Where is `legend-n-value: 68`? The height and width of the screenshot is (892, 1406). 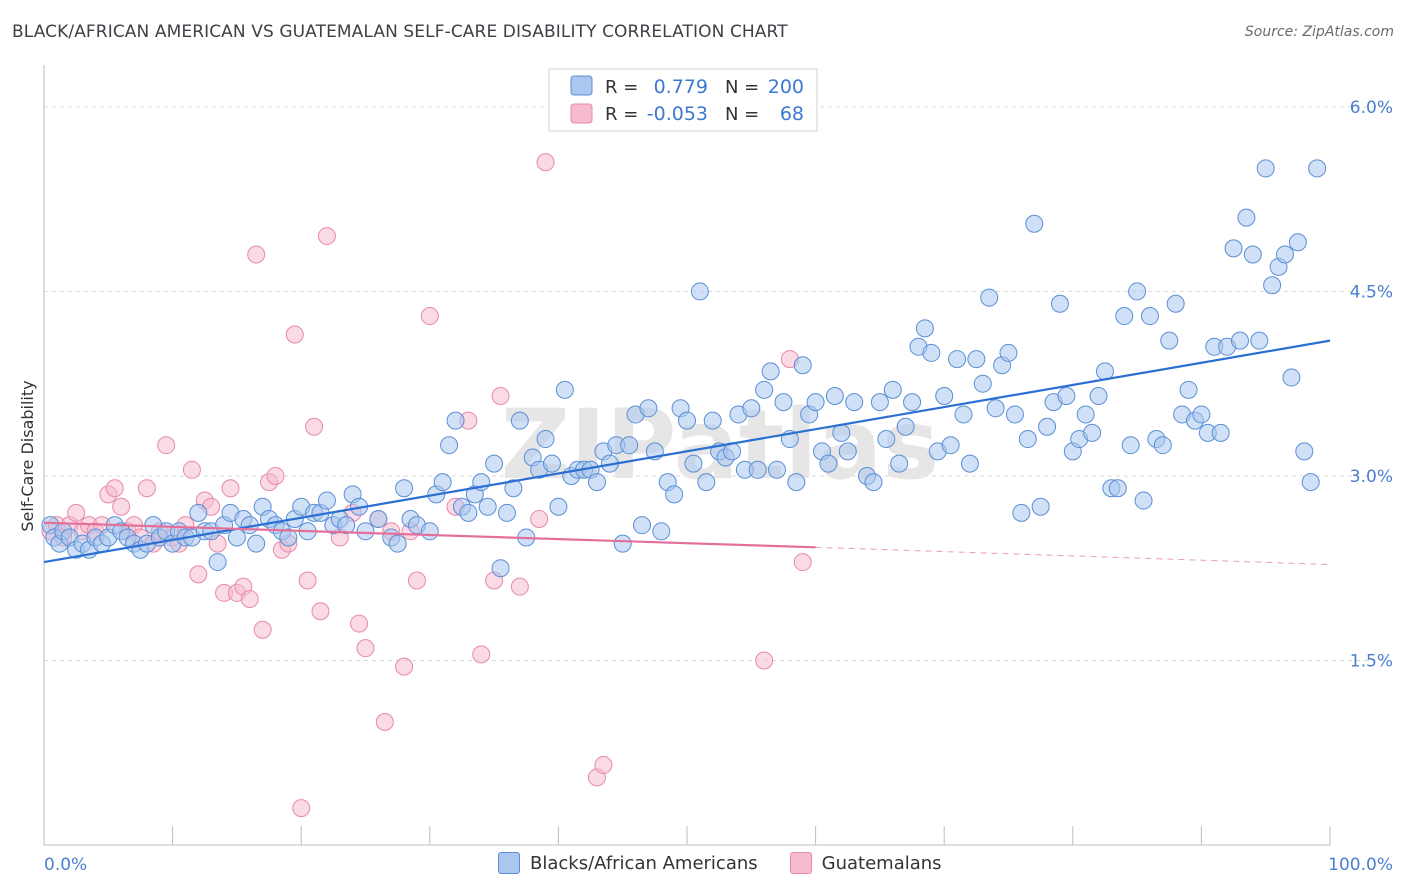
legend-n-value: 68 is located at coordinates (792, 114).